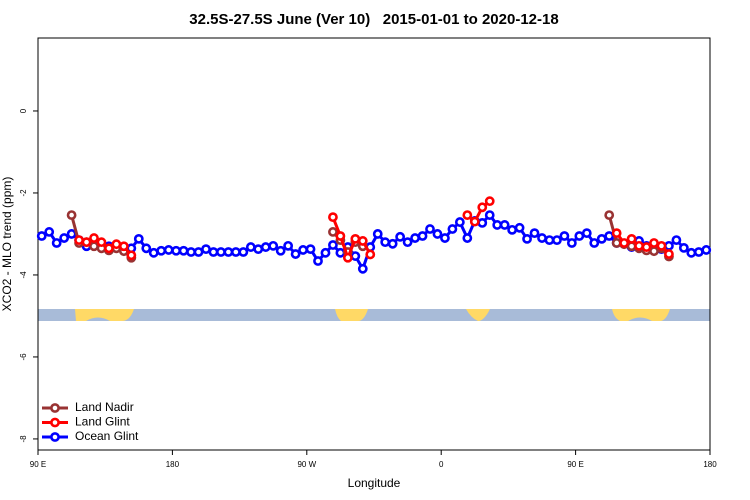  Describe the element at coordinates (23, 193) in the screenshot. I see `y-tick-label: -2` at that location.